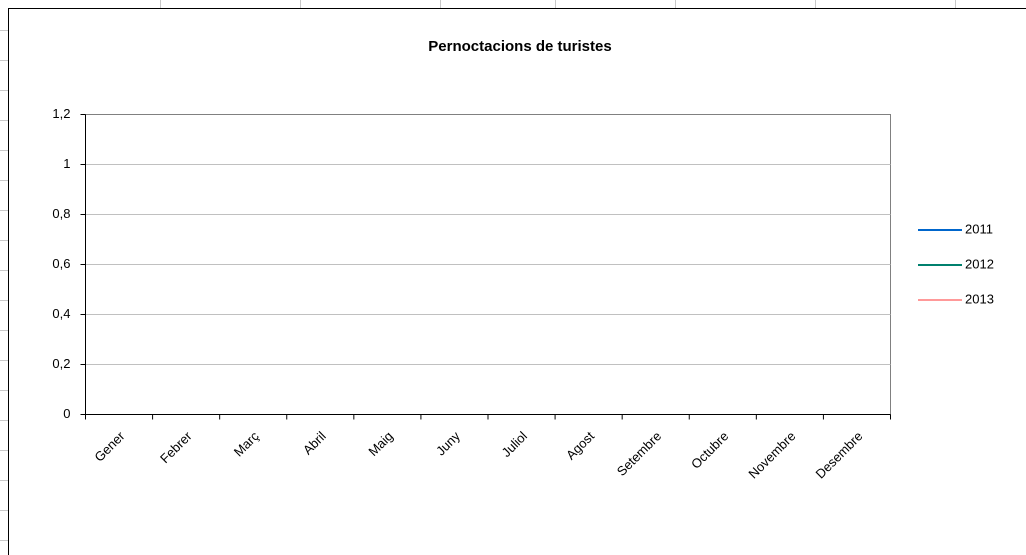 The image size is (1026, 555). What do you see at coordinates (519, 46) in the screenshot?
I see `chart-title: Pernoctacions de turistes` at bounding box center [519, 46].